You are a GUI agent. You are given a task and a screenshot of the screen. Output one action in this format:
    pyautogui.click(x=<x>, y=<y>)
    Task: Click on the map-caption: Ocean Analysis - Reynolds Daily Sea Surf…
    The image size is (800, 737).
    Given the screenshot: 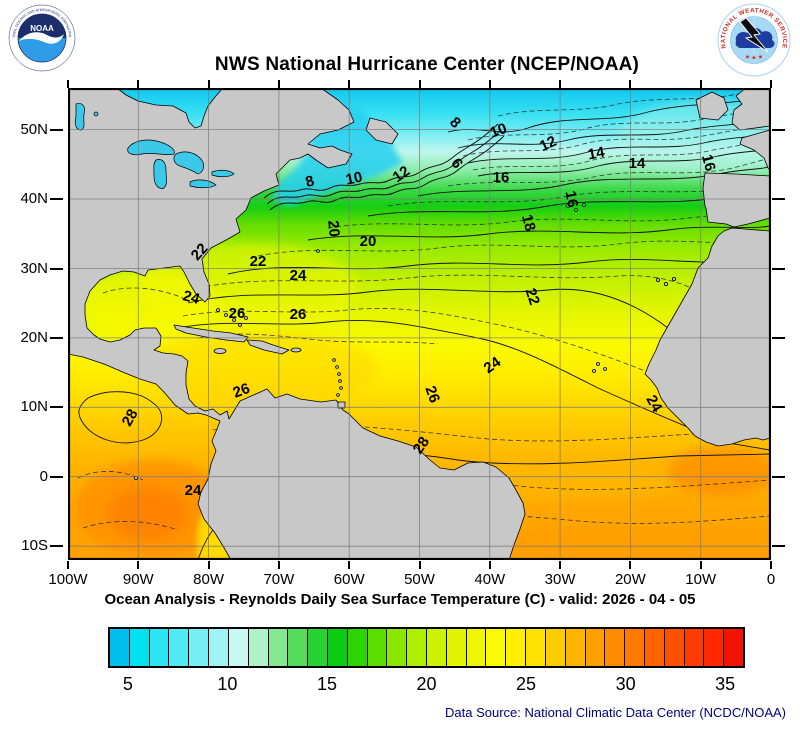 What is the action you would take?
    pyautogui.click(x=400, y=599)
    